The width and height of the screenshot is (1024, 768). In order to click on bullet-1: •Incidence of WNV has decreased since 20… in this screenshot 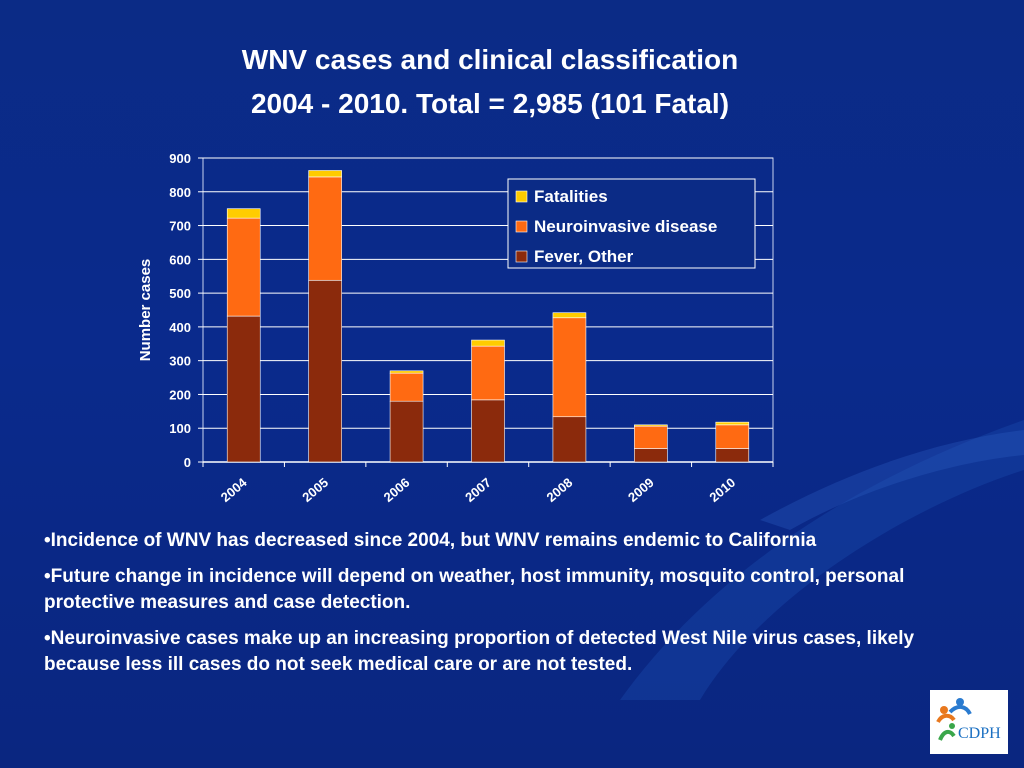, I will do `click(430, 540)`.